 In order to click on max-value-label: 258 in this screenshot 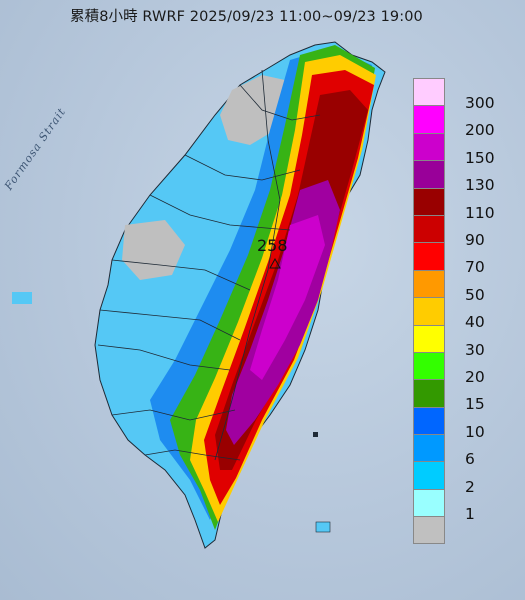, I will do `click(272, 245)`.